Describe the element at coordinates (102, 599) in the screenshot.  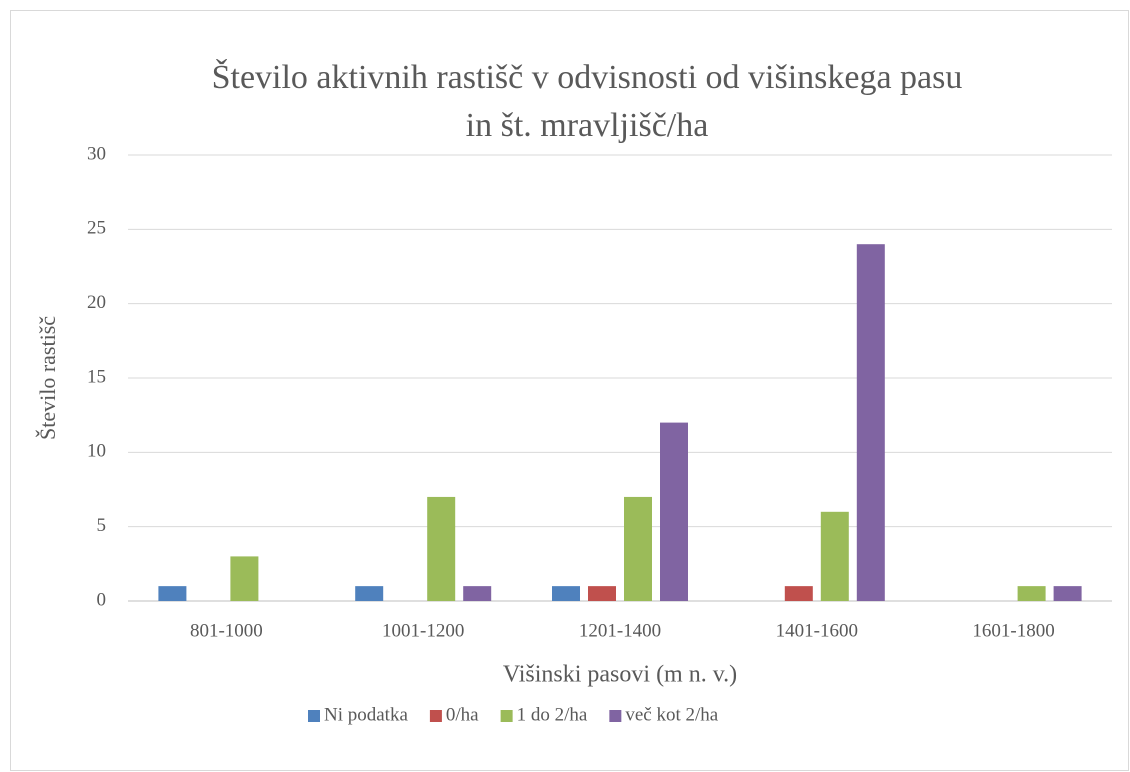
I see `y-tick-label: 0` at that location.